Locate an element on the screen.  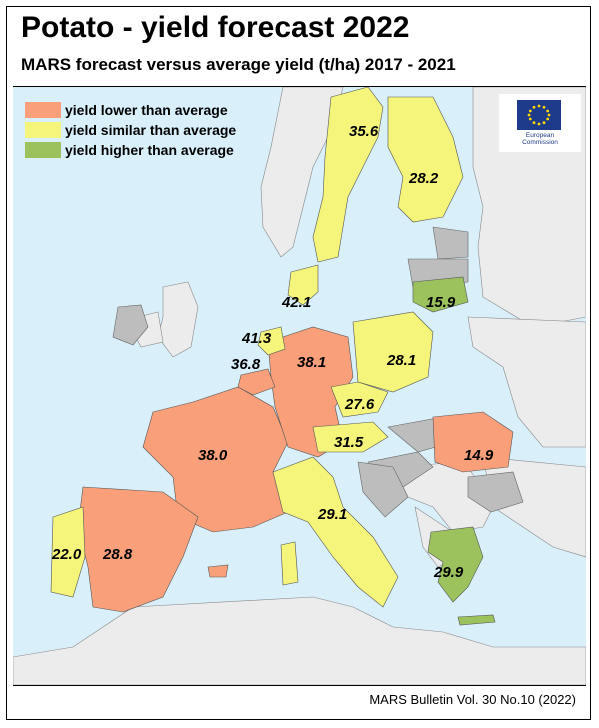
value-label-netherlands: 41.3 is located at coordinates (256, 338).